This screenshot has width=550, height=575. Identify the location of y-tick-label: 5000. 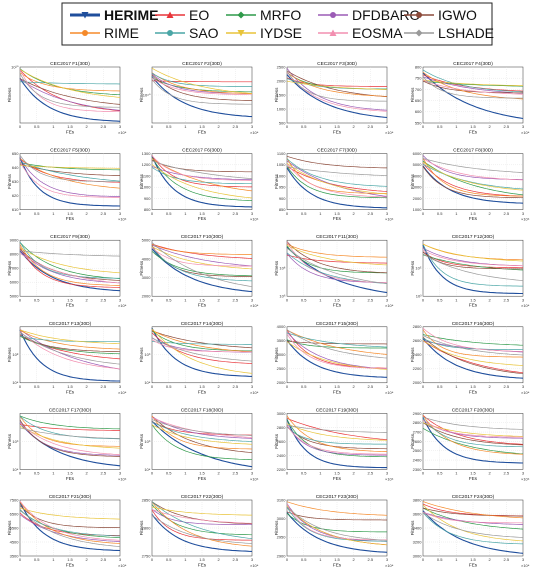
(15, 296).